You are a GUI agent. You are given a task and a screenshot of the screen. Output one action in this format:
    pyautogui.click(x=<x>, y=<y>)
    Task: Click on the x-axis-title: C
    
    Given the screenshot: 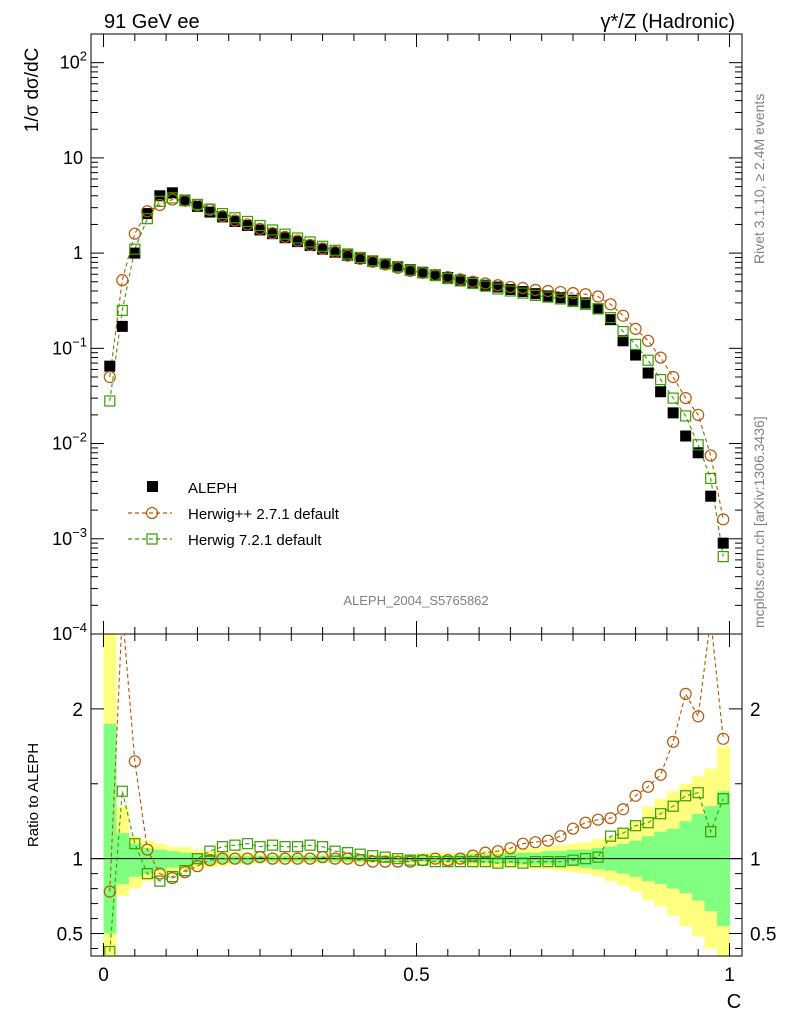 What is the action you would take?
    pyautogui.click(x=734, y=1002)
    